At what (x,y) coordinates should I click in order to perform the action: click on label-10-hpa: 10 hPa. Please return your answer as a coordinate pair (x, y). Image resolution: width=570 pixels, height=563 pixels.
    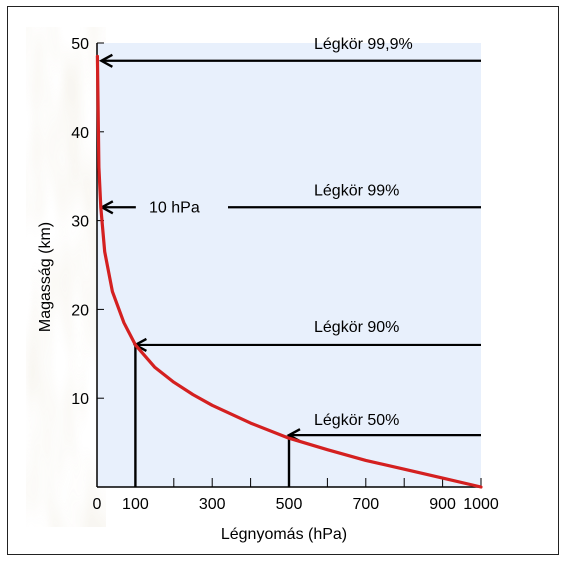
    Looking at the image, I should click on (174, 207).